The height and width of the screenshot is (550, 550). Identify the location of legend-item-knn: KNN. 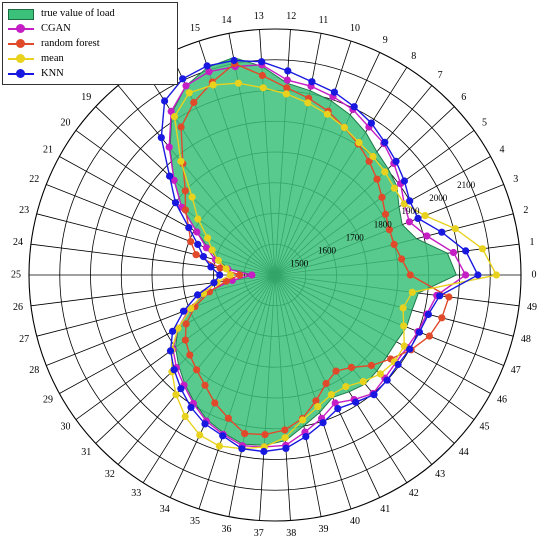
(90, 73).